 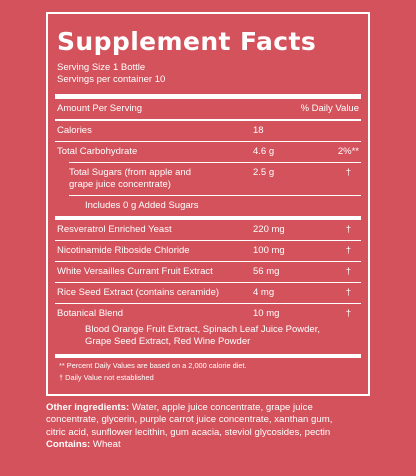 I want to click on daily-value-header: % Daily Value, so click(x=329, y=108).